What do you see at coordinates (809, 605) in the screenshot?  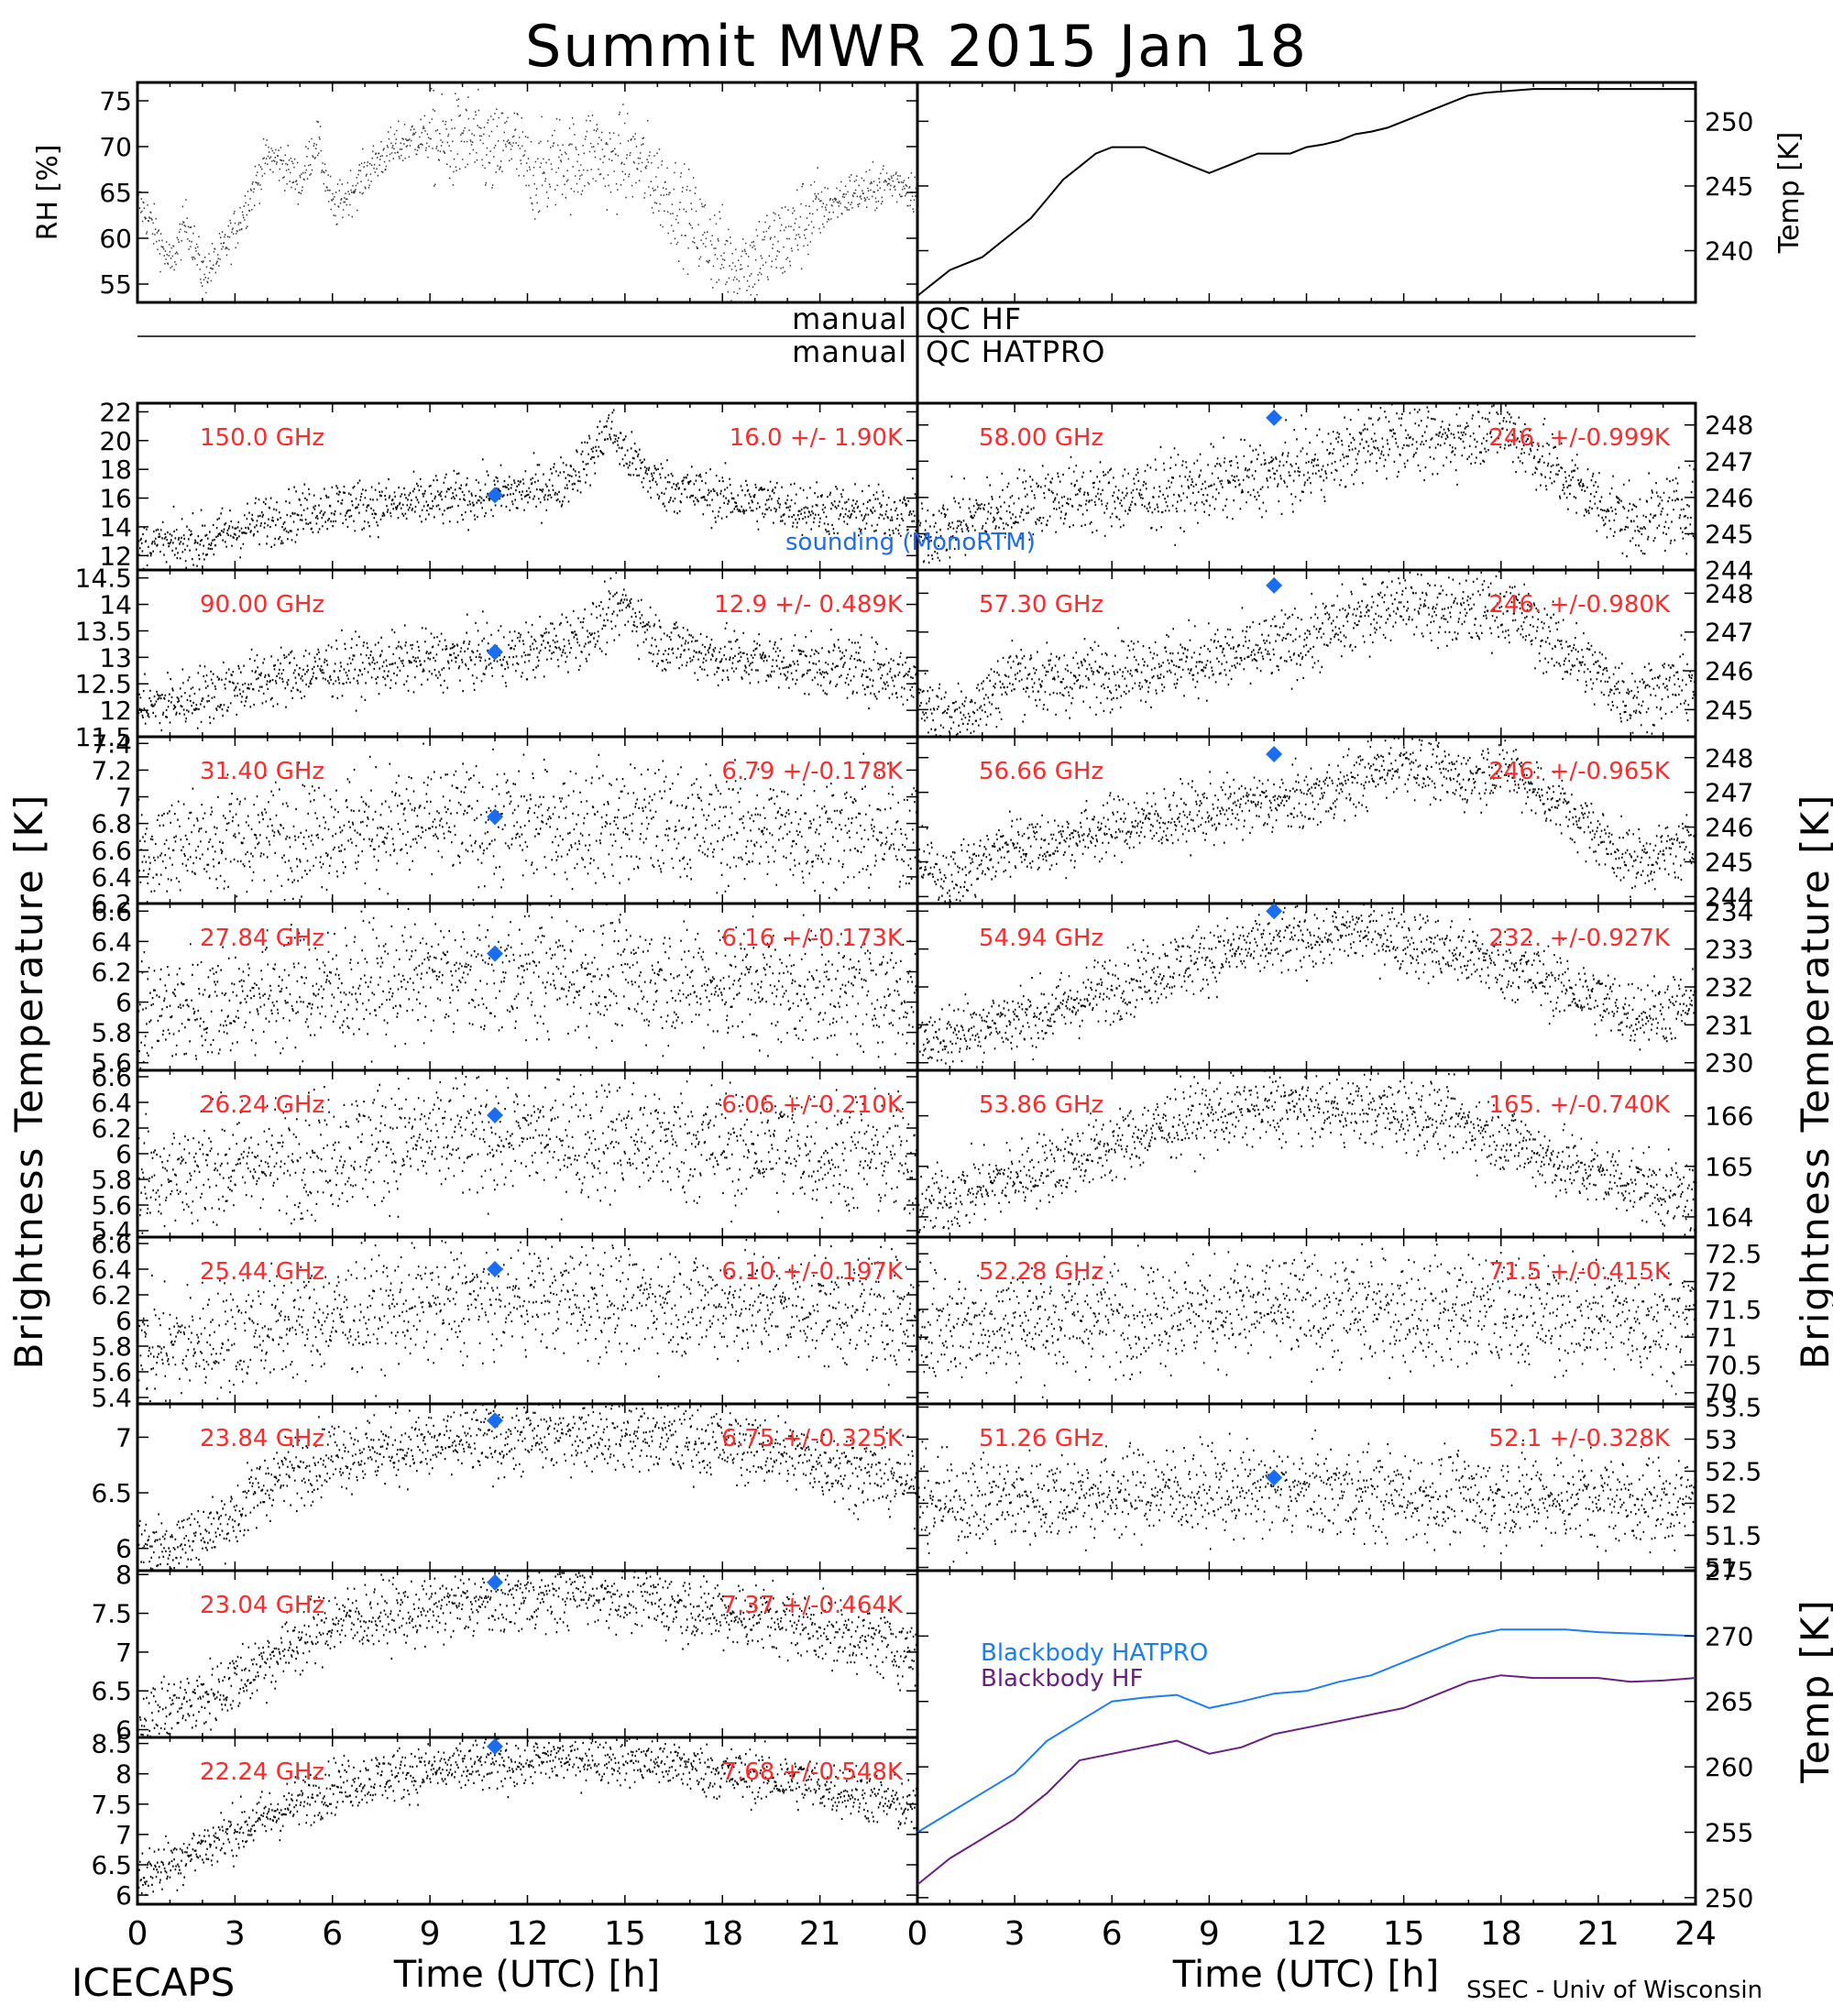 I see `stat-label: 12.9 +/- 0.489K` at bounding box center [809, 605].